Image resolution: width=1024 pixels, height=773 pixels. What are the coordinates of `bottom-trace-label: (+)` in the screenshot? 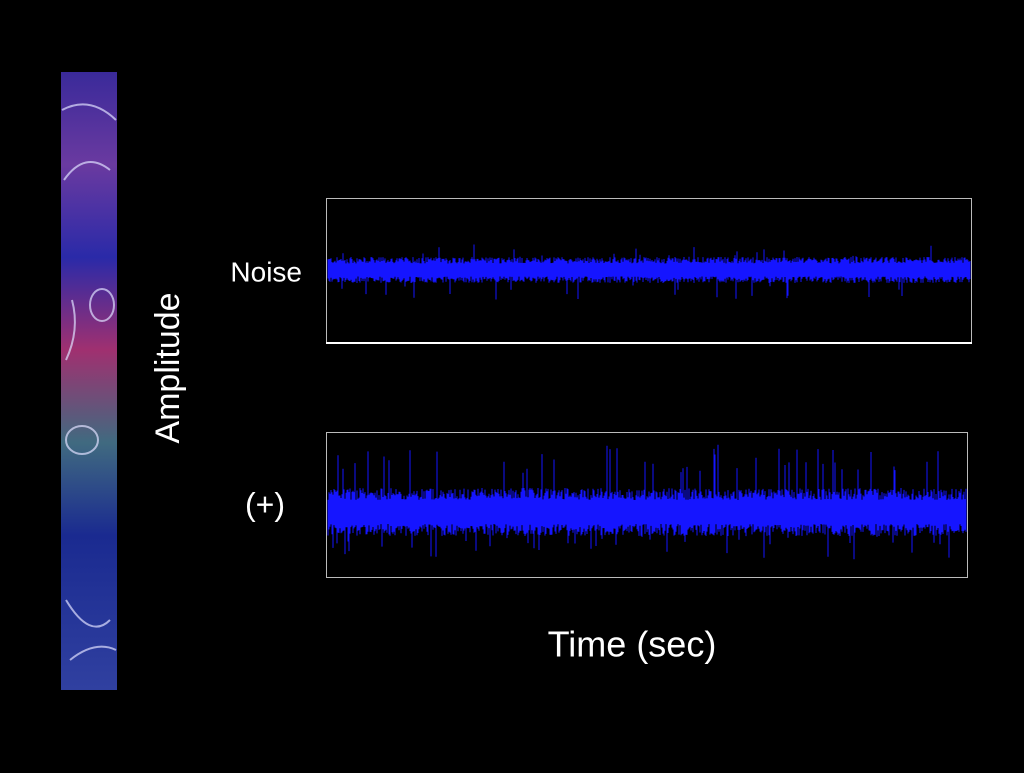 It's located at (265, 504).